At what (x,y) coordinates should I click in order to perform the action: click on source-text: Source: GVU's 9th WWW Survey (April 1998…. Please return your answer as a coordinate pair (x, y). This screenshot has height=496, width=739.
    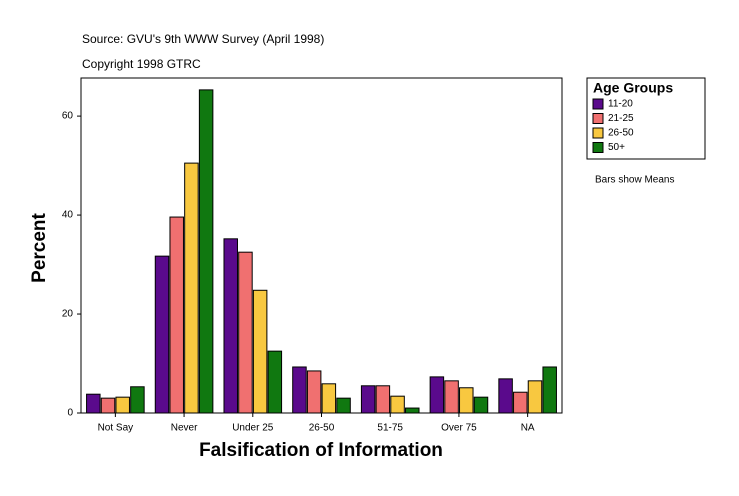
    Looking at the image, I should click on (203, 39).